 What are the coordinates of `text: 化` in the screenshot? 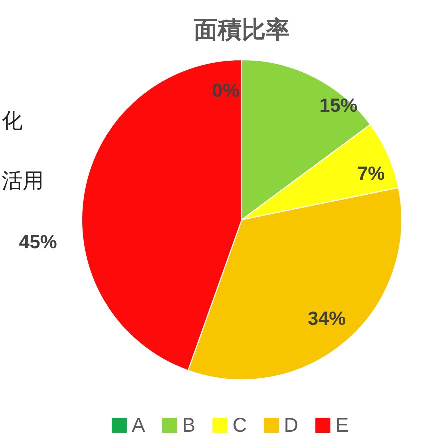 It's located at (12, 121).